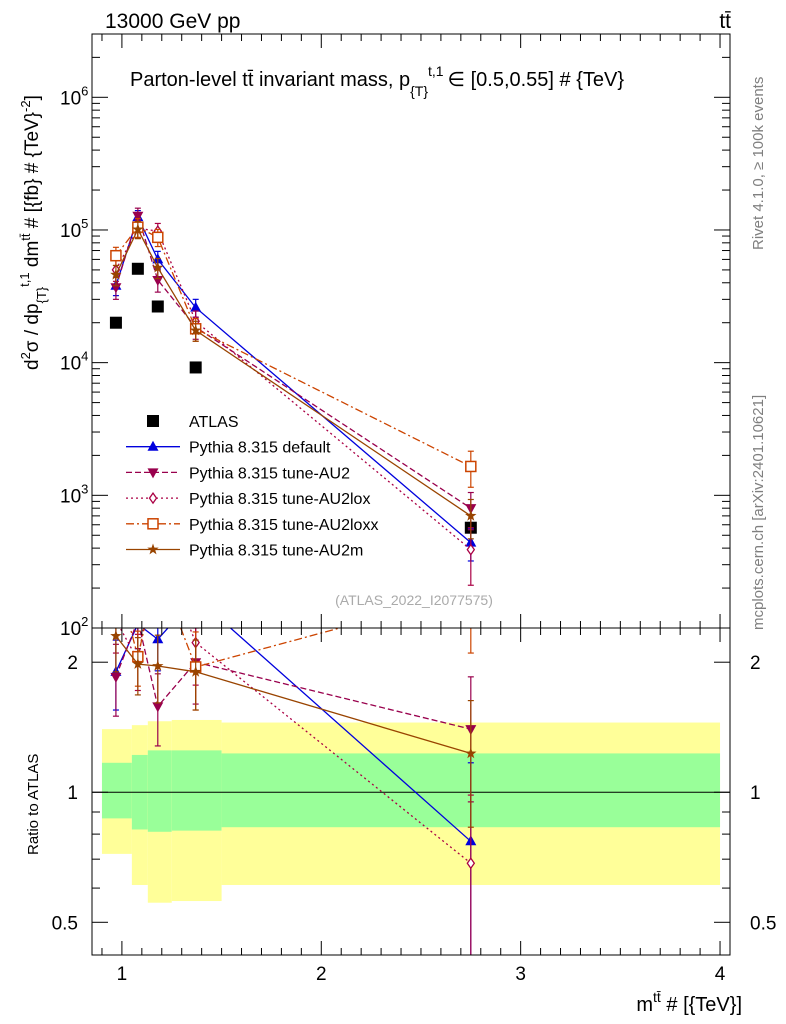 This screenshot has width=786, height=1024. I want to click on process-label: tt̄, so click(725, 21).